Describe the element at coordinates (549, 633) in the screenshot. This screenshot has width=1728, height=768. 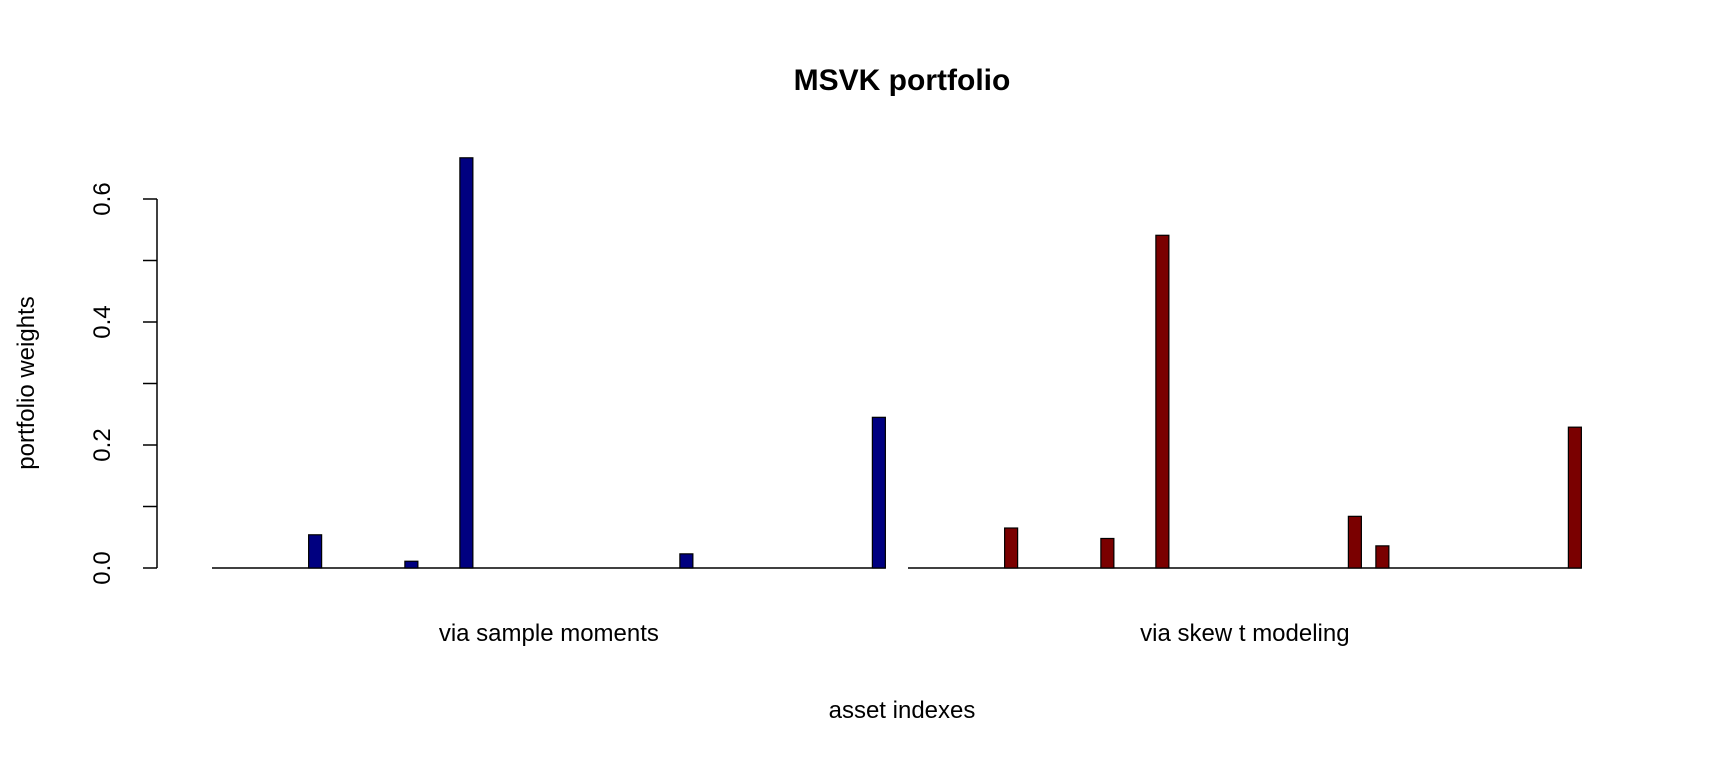
I see `panel-label: via sample moments` at that location.